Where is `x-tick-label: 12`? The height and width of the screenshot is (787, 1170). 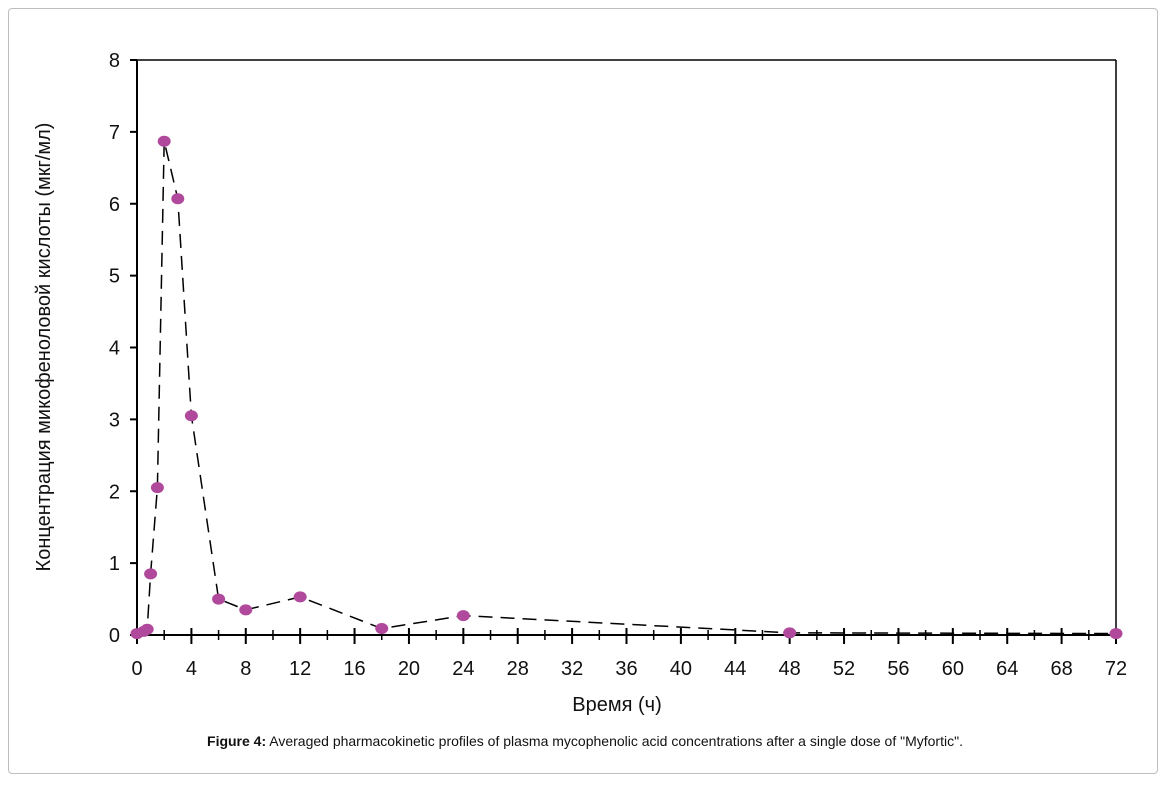 x-tick-label: 12 is located at coordinates (300, 669).